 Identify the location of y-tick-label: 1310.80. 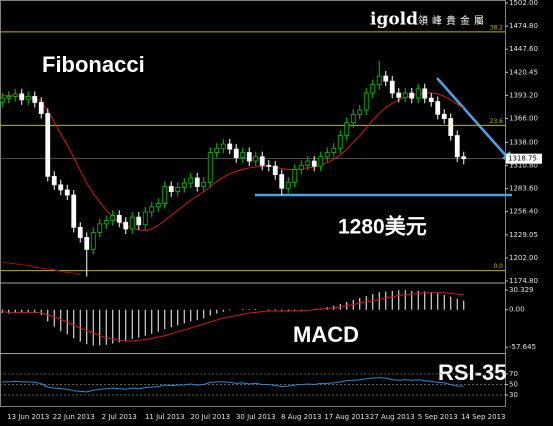
(523, 165).